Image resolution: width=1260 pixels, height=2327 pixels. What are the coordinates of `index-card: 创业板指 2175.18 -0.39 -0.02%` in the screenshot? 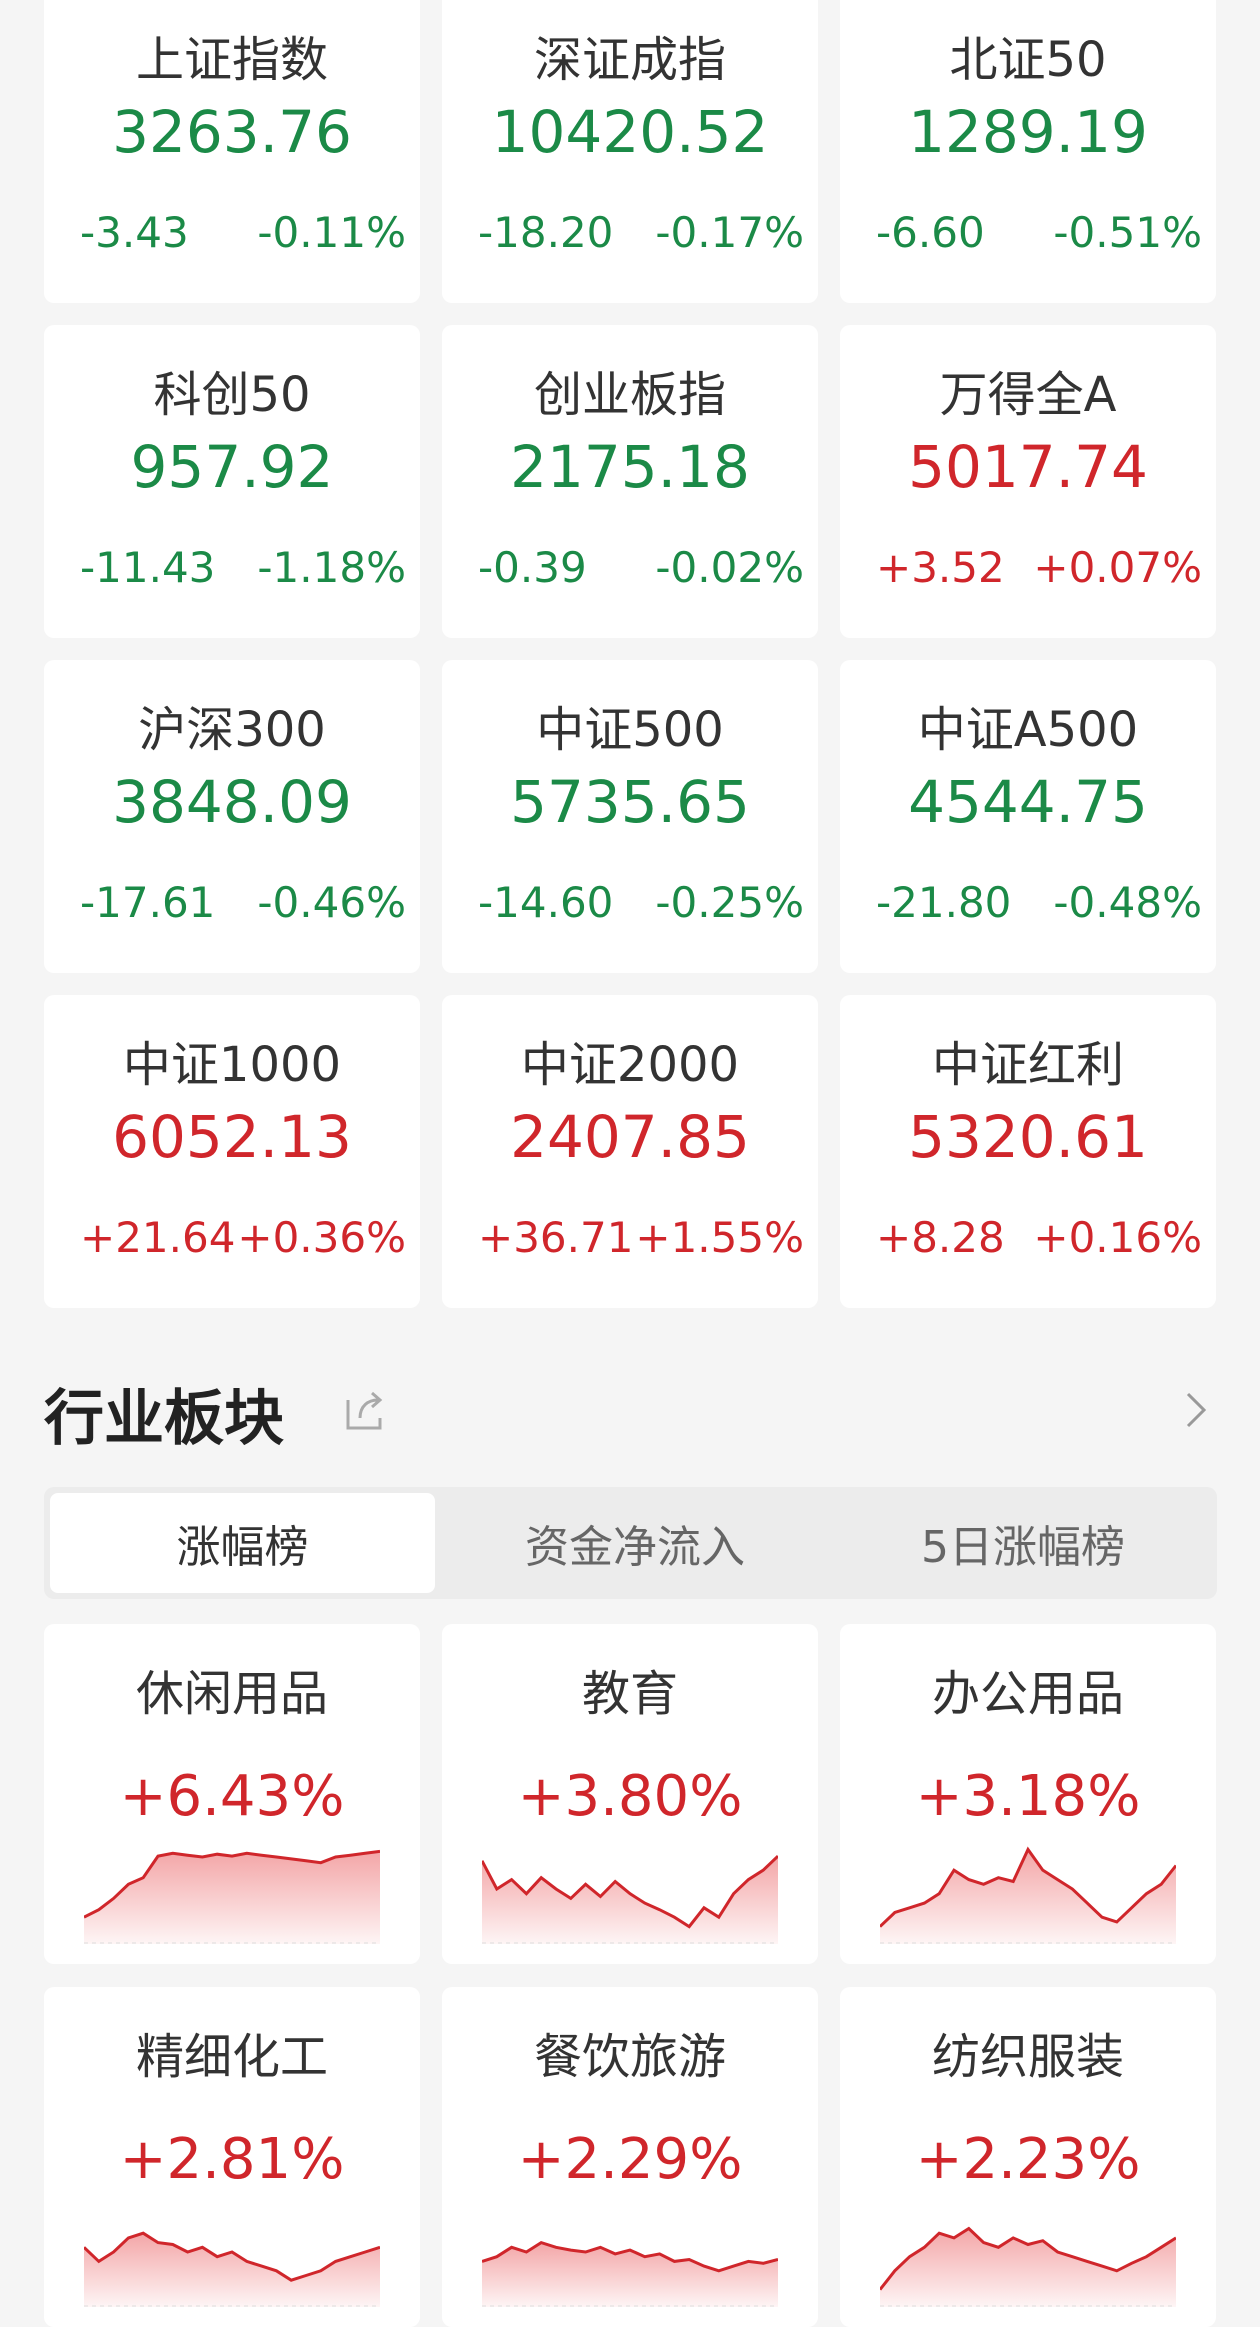 It's located at (630, 481).